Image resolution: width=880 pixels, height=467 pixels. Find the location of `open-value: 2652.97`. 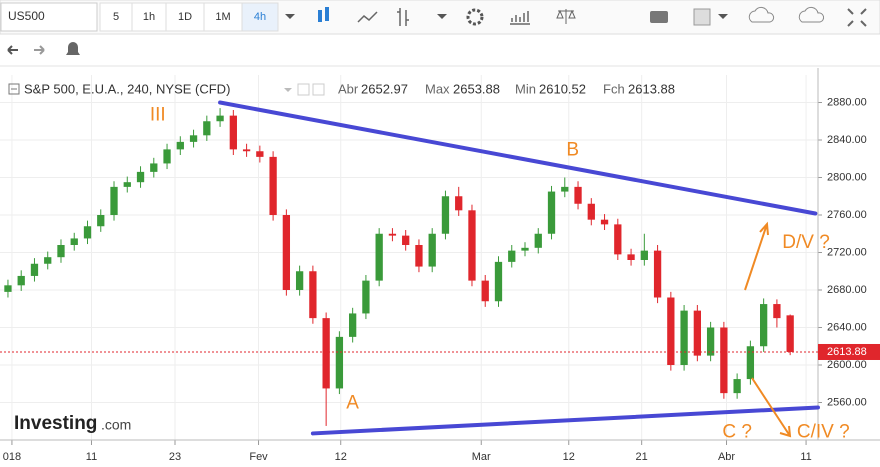

open-value: 2652.97 is located at coordinates (384, 88).